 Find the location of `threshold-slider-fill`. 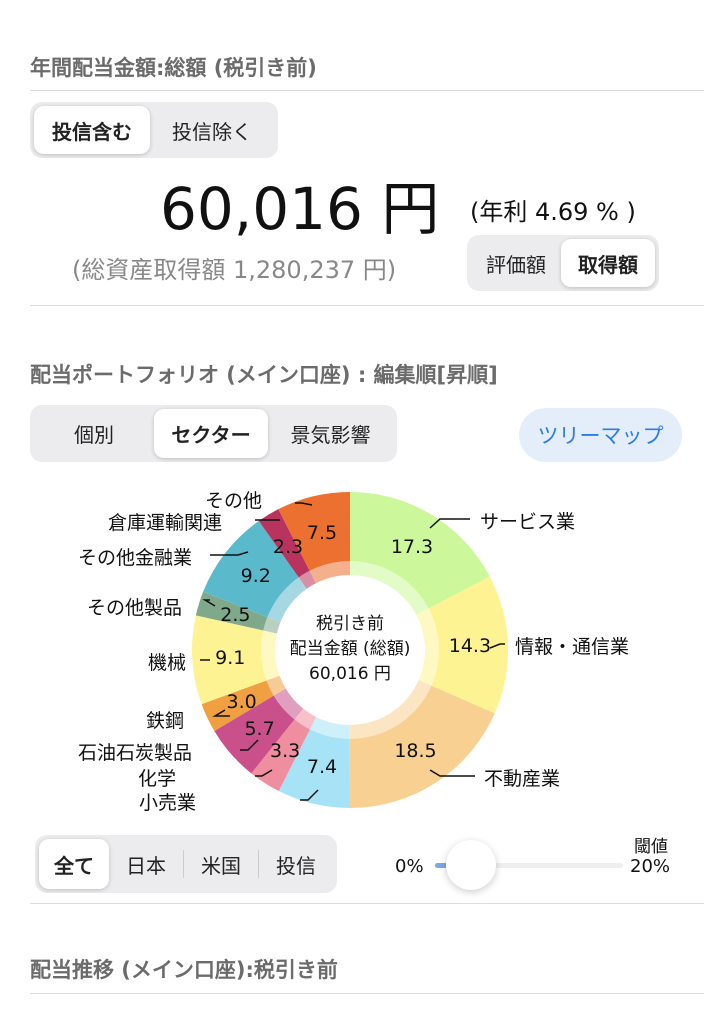

threshold-slider-fill is located at coordinates (445, 865).